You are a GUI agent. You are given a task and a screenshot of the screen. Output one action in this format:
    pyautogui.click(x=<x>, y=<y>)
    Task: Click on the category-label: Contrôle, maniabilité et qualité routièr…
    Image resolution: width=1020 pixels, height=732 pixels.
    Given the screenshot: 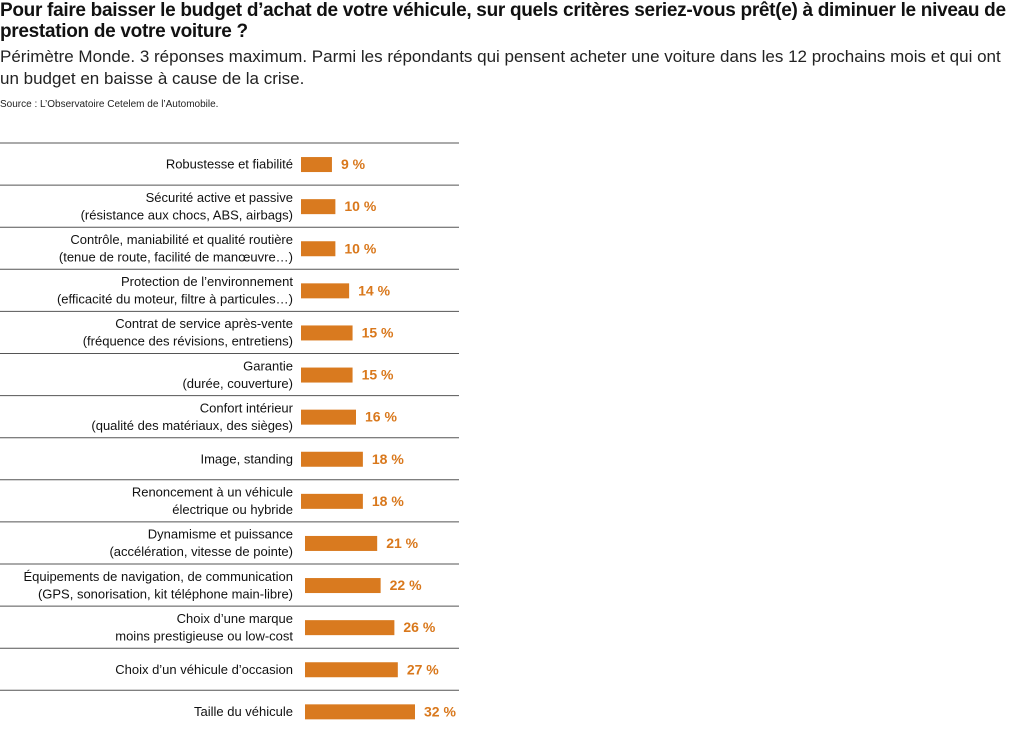 What is the action you would take?
    pyautogui.click(x=181, y=239)
    